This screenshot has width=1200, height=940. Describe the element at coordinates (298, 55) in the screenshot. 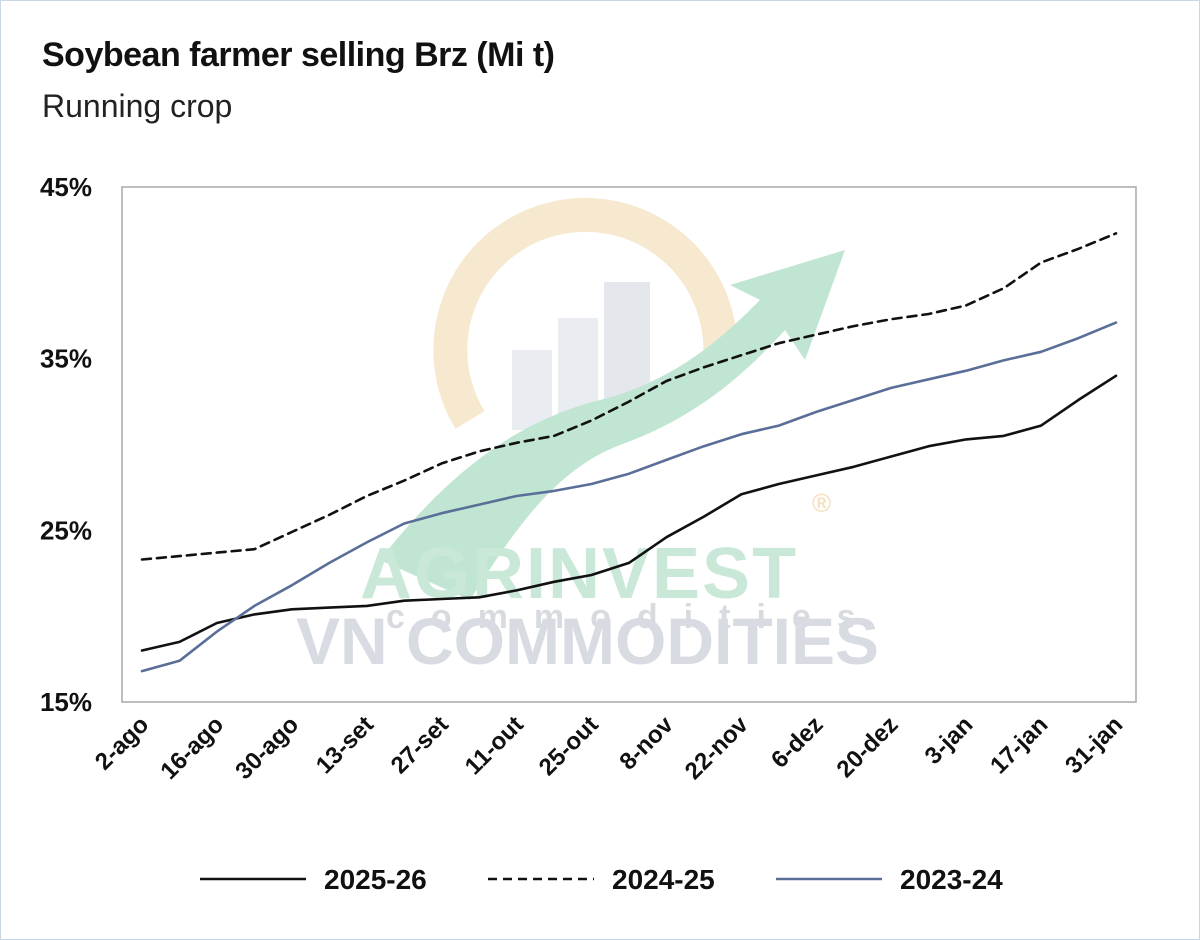

I see `chart-title: Soybean farmer selling Brz (Mi t)` at that location.